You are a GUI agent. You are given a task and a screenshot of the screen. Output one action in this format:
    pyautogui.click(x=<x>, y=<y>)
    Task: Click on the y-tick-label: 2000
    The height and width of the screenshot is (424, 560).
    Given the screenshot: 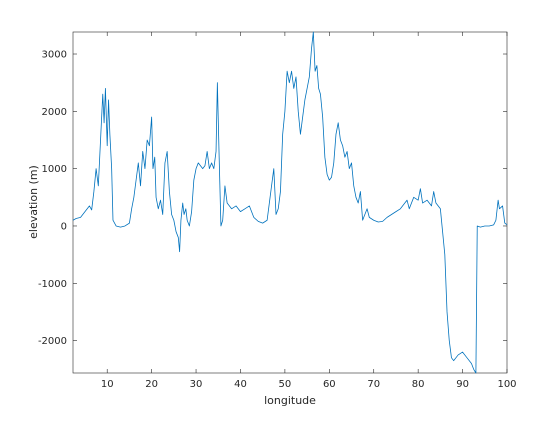 What is the action you would take?
    pyautogui.click(x=54, y=112)
    